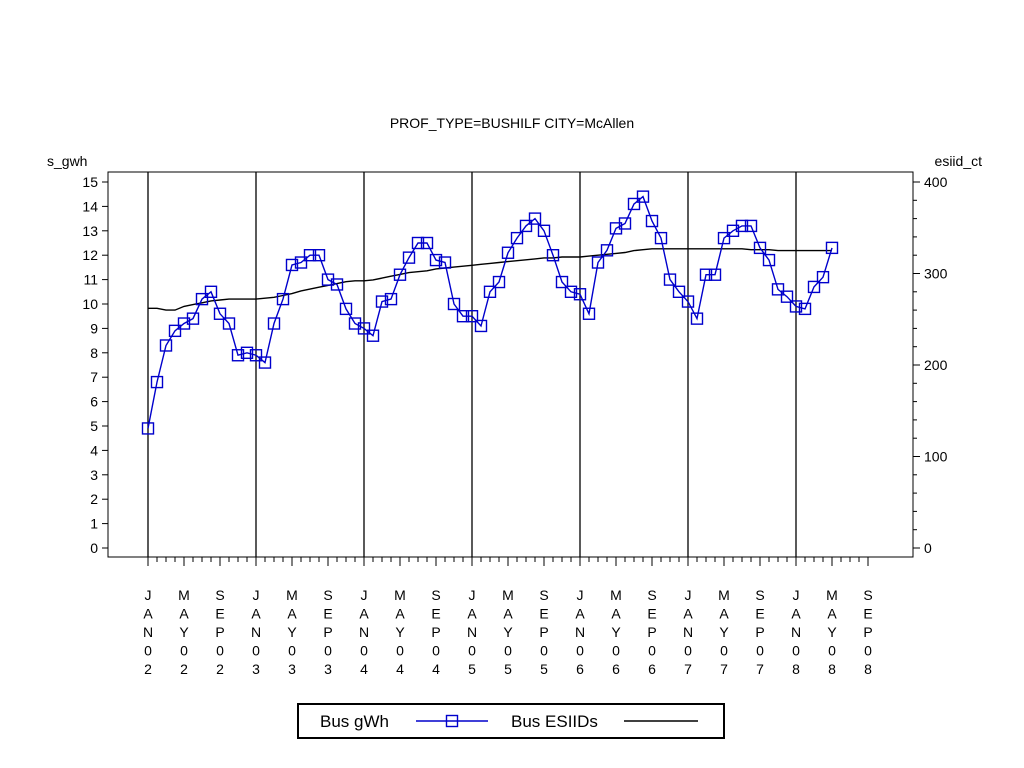 Image resolution: width=1024 pixels, height=768 pixels. Describe the element at coordinates (94, 402) in the screenshot. I see `left-tick-label: 6` at that location.